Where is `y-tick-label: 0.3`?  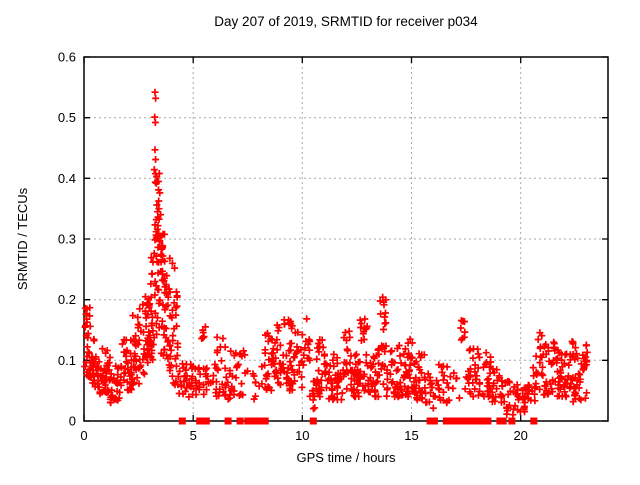
y-tick-label: 0.3 is located at coordinates (67, 239).